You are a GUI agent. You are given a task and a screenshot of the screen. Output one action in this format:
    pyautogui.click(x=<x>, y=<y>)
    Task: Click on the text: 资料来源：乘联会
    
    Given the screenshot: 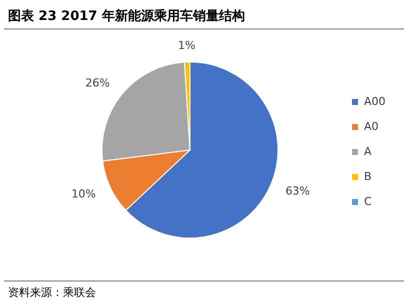 What is the action you would take?
    pyautogui.click(x=52, y=292)
    